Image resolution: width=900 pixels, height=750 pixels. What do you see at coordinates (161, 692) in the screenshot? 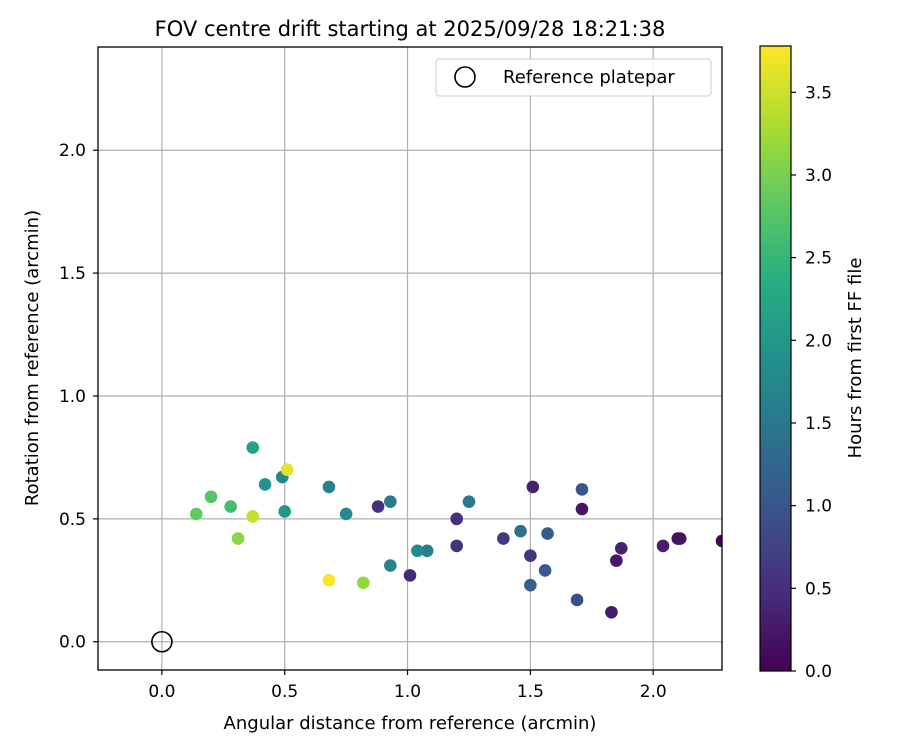
I see `x-tick-label: 0.0` at bounding box center [161, 692].